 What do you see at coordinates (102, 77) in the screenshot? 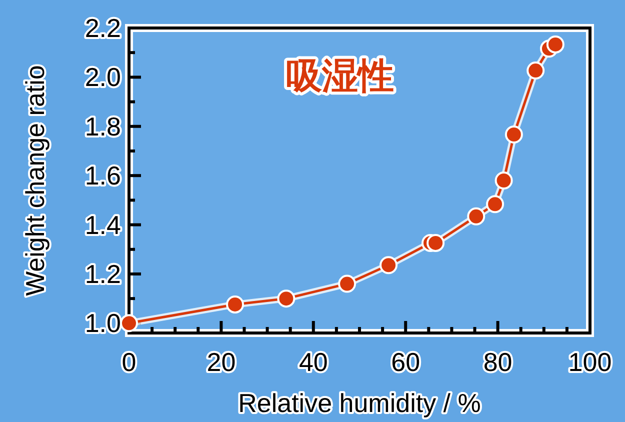
I see `y-tick-label: 2.0` at bounding box center [102, 77].